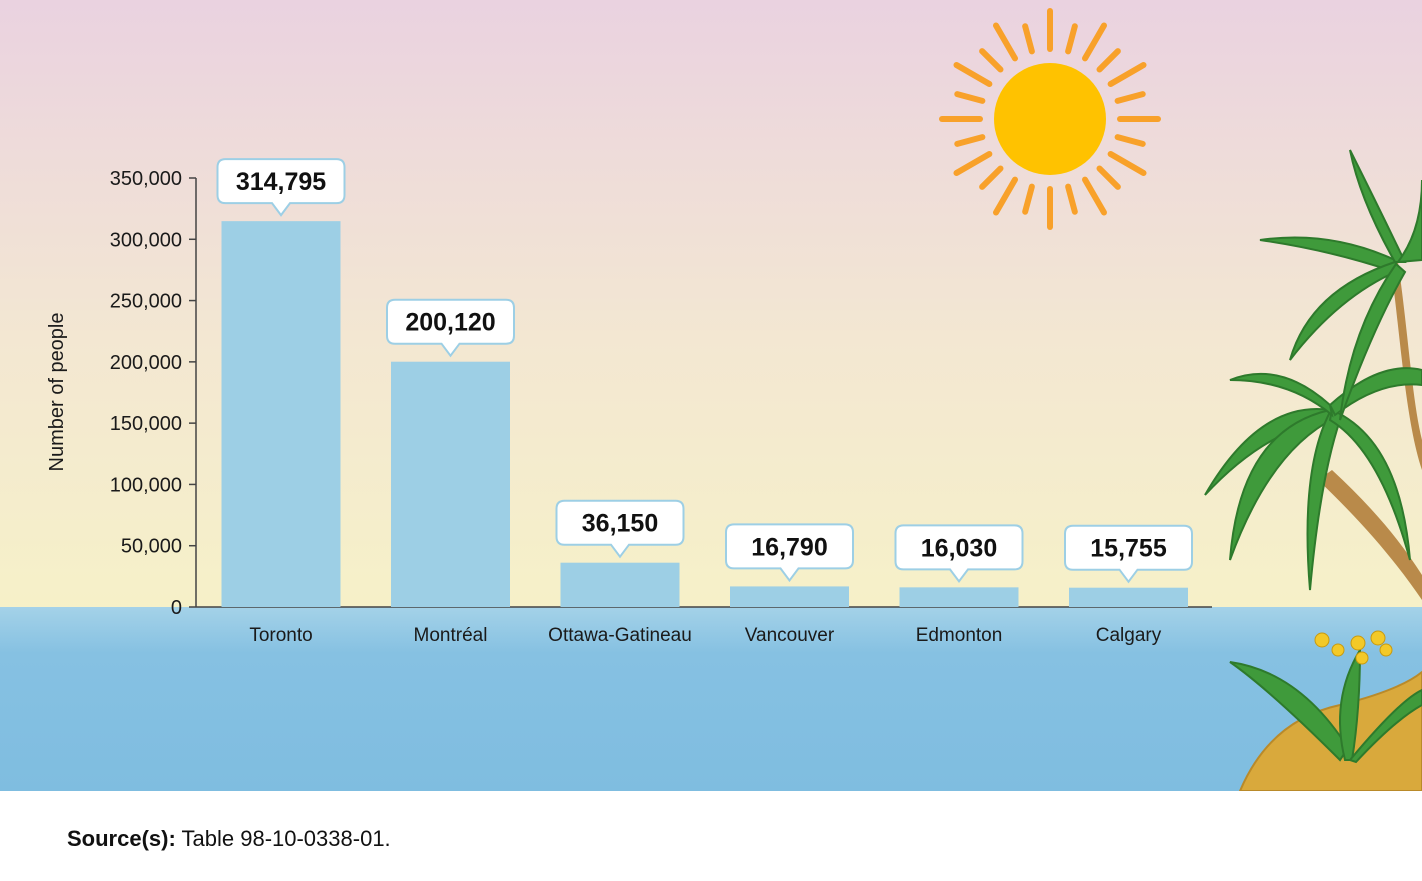 This screenshot has height=881, width=1422. Describe the element at coordinates (121, 838) in the screenshot. I see `source-label: Source(s):` at that location.